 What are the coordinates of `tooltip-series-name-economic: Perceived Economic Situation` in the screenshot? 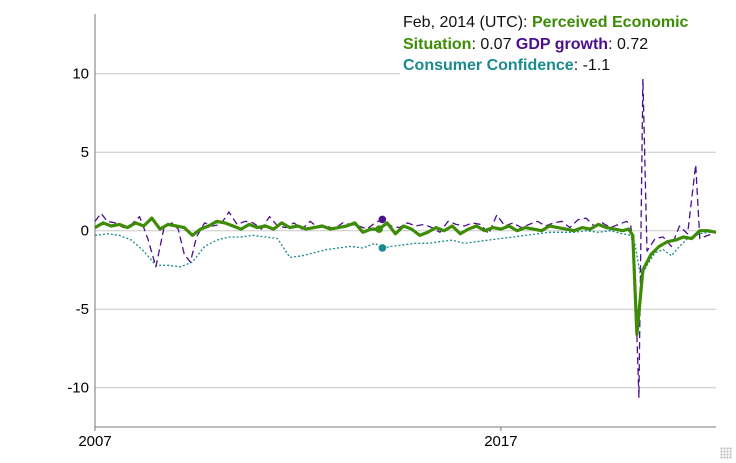 It's located at (546, 33).